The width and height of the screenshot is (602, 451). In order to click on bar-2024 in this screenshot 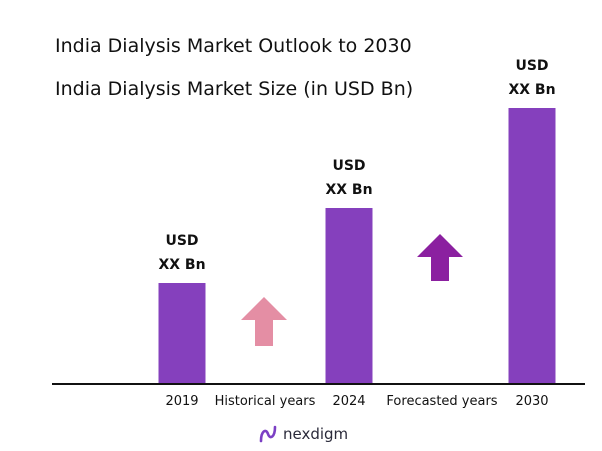, I will do `click(349, 295)`.